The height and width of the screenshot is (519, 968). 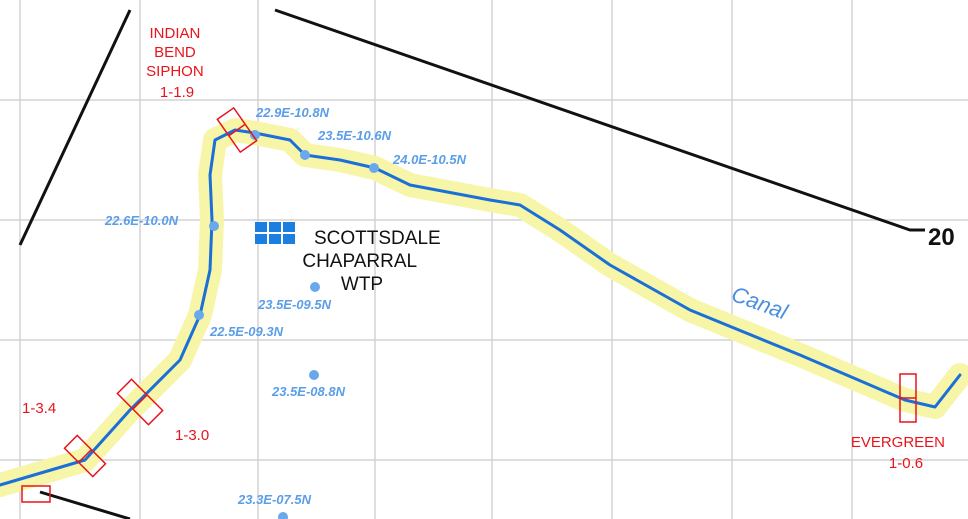 I want to click on road-label: 20, so click(x=941, y=237).